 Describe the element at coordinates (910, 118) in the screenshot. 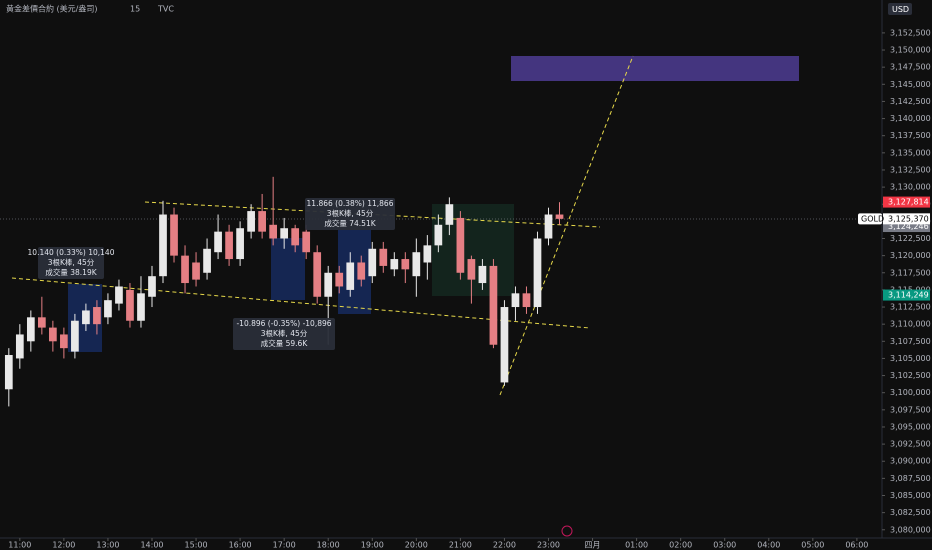

I see `y-tick-label: 3,140,000` at that location.